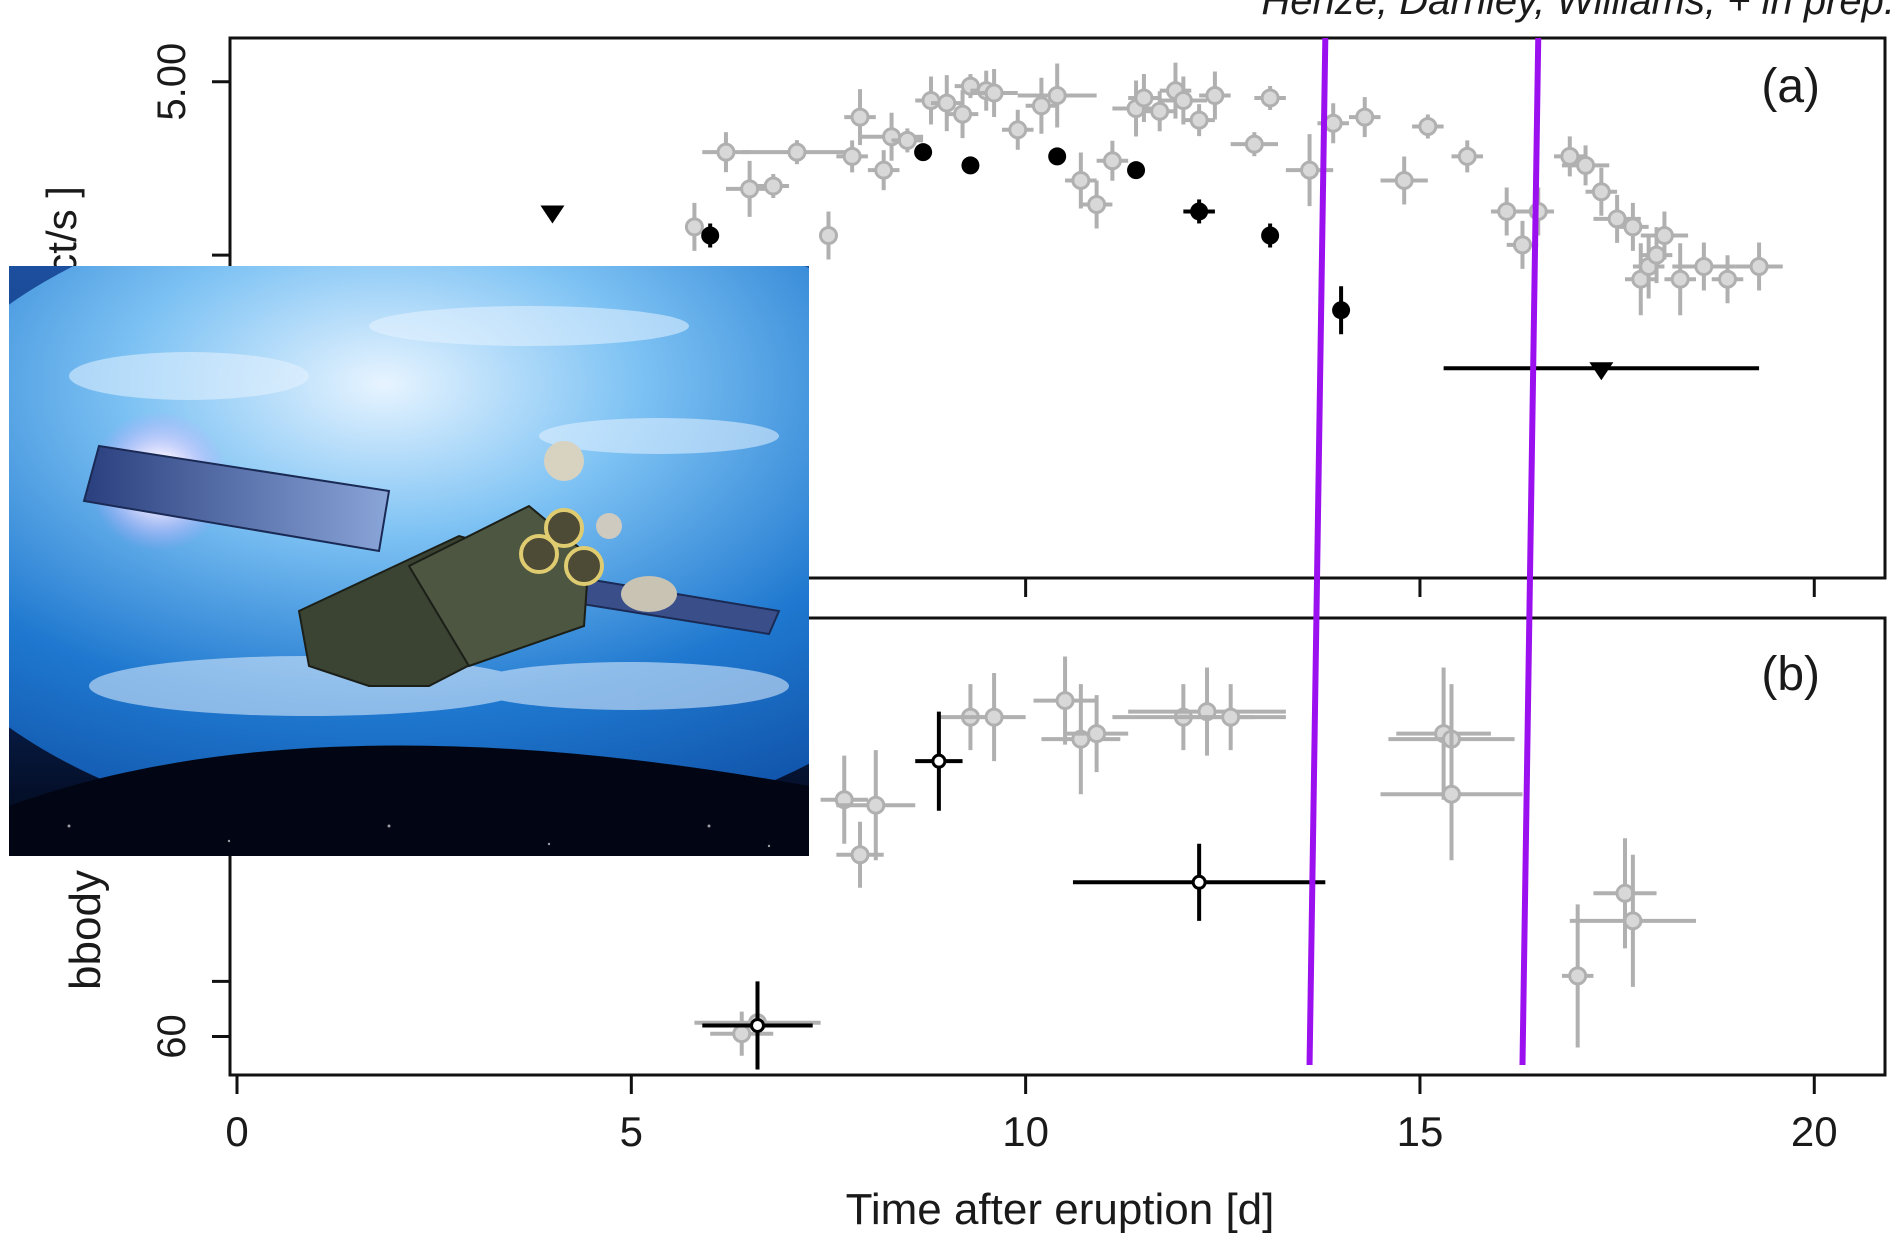  What do you see at coordinates (1060, 1209) in the screenshot?
I see `x-axis-label: Time after eruption [d]` at bounding box center [1060, 1209].